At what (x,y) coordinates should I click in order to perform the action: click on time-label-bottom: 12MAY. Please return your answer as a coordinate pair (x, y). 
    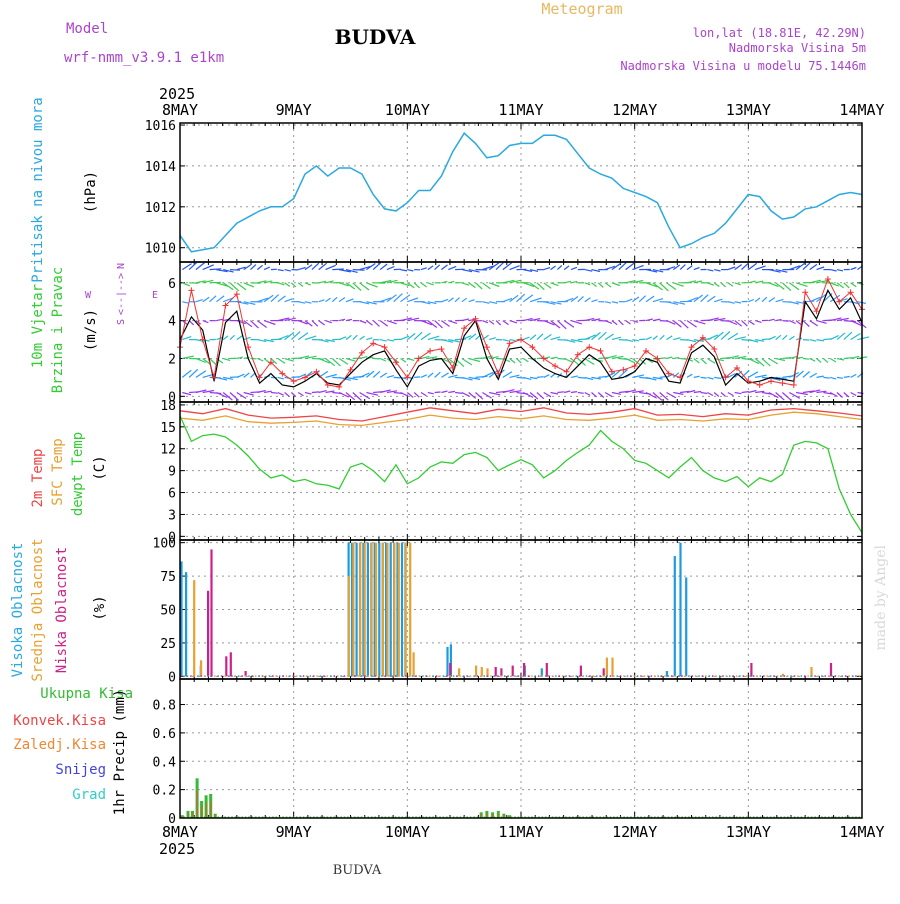
    Looking at the image, I should click on (634, 832).